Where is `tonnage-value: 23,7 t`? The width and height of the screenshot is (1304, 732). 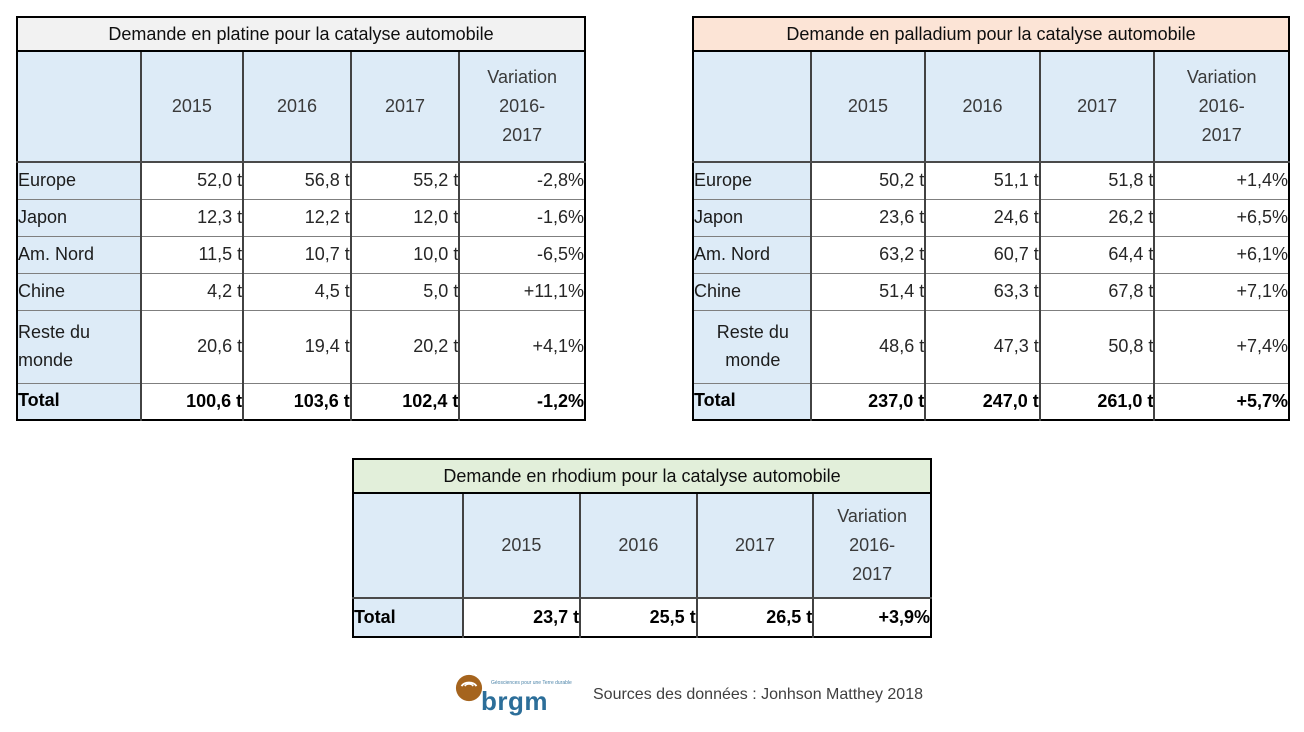 tonnage-value: 23,7 t is located at coordinates (521, 617).